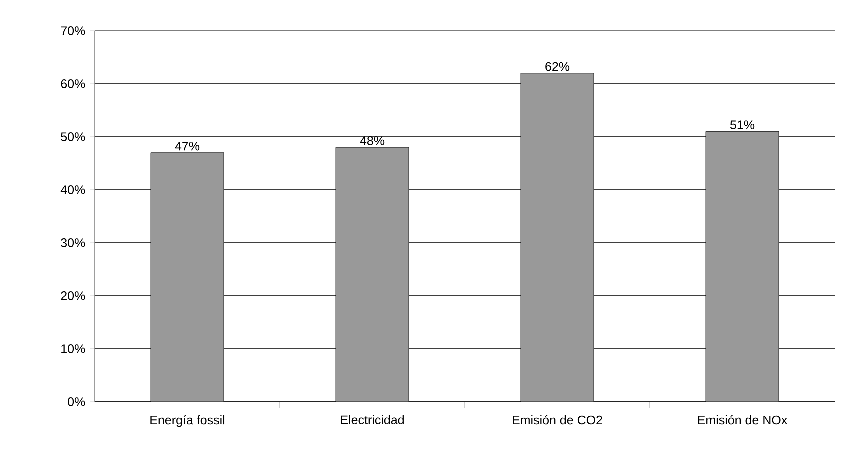 The height and width of the screenshot is (460, 843). I want to click on x-tick-label: Electricidad, so click(372, 420).